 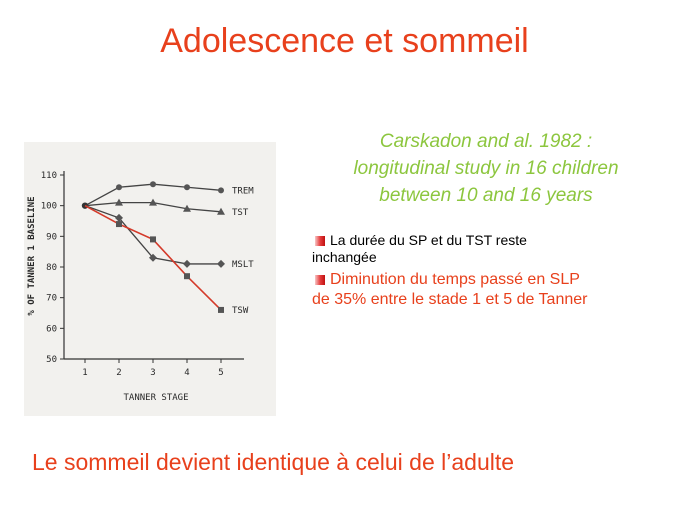 I want to click on series-label-trem: TREM, so click(x=243, y=191).